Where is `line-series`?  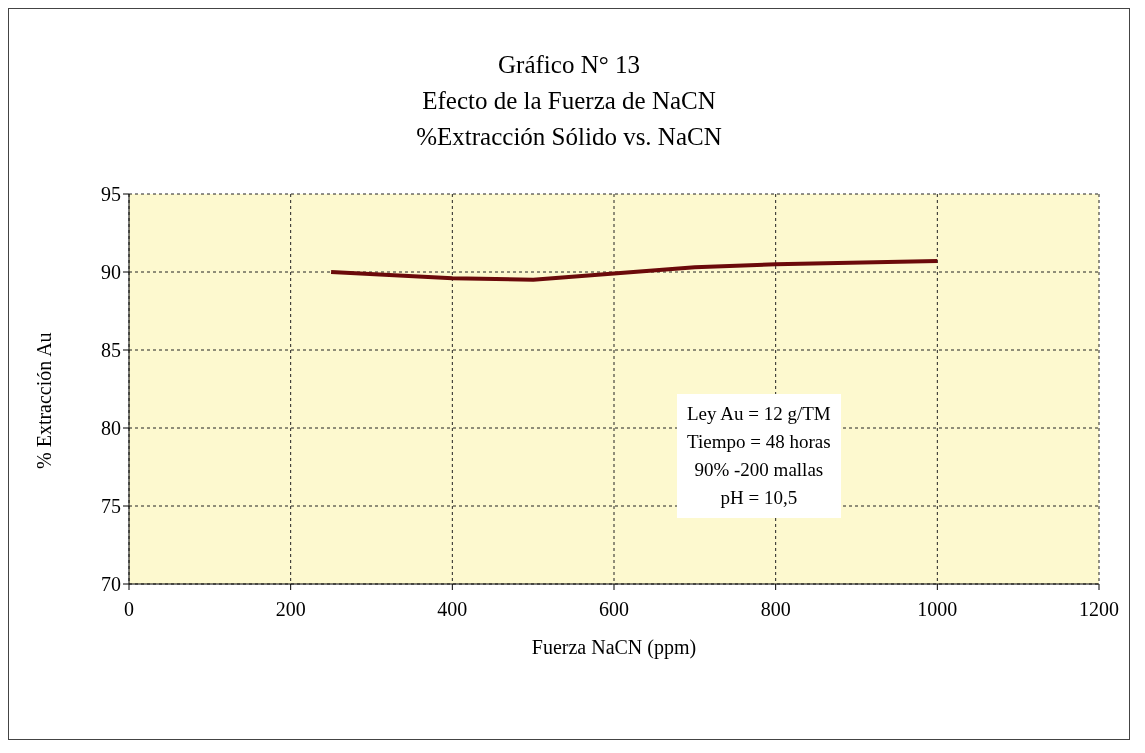 line-series is located at coordinates (634, 270).